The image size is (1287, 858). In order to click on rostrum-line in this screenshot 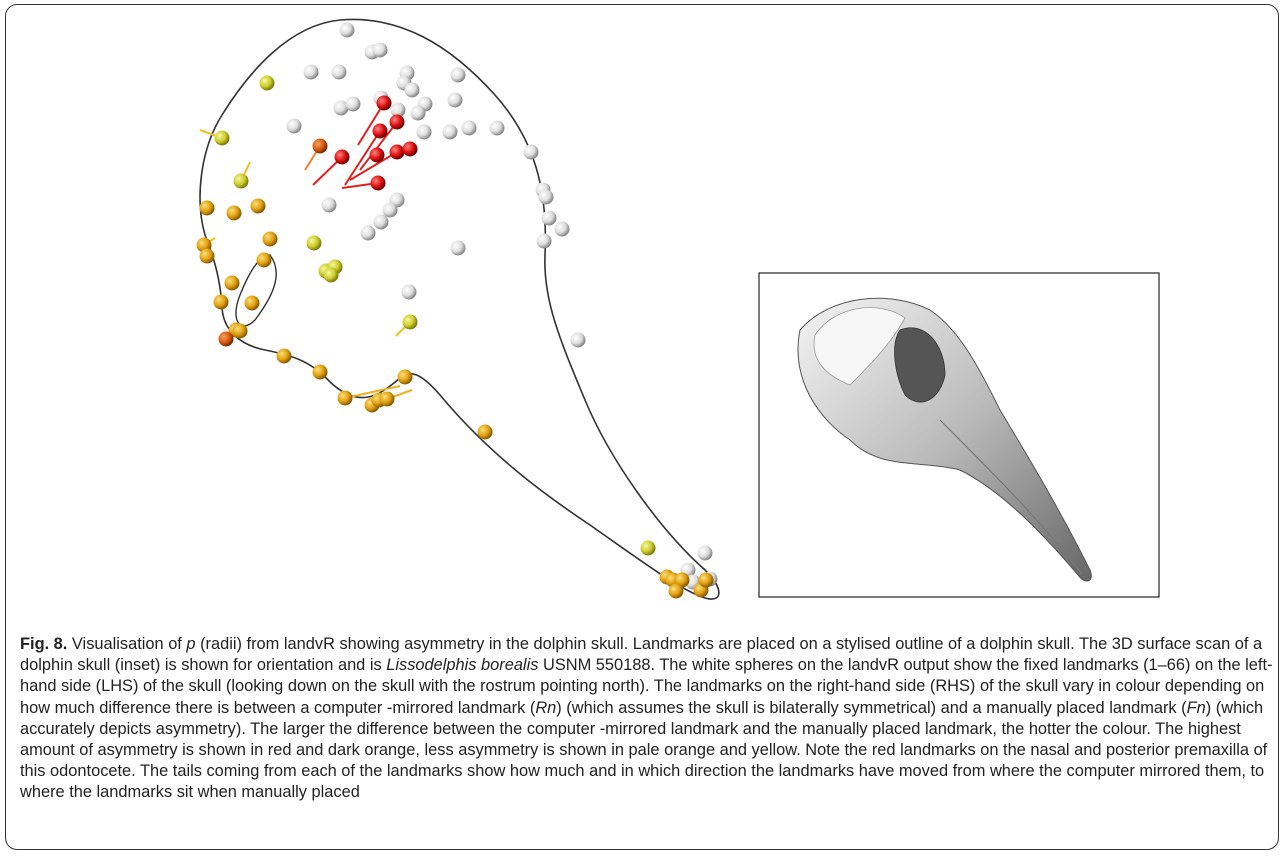, I will do `click(1011, 497)`.